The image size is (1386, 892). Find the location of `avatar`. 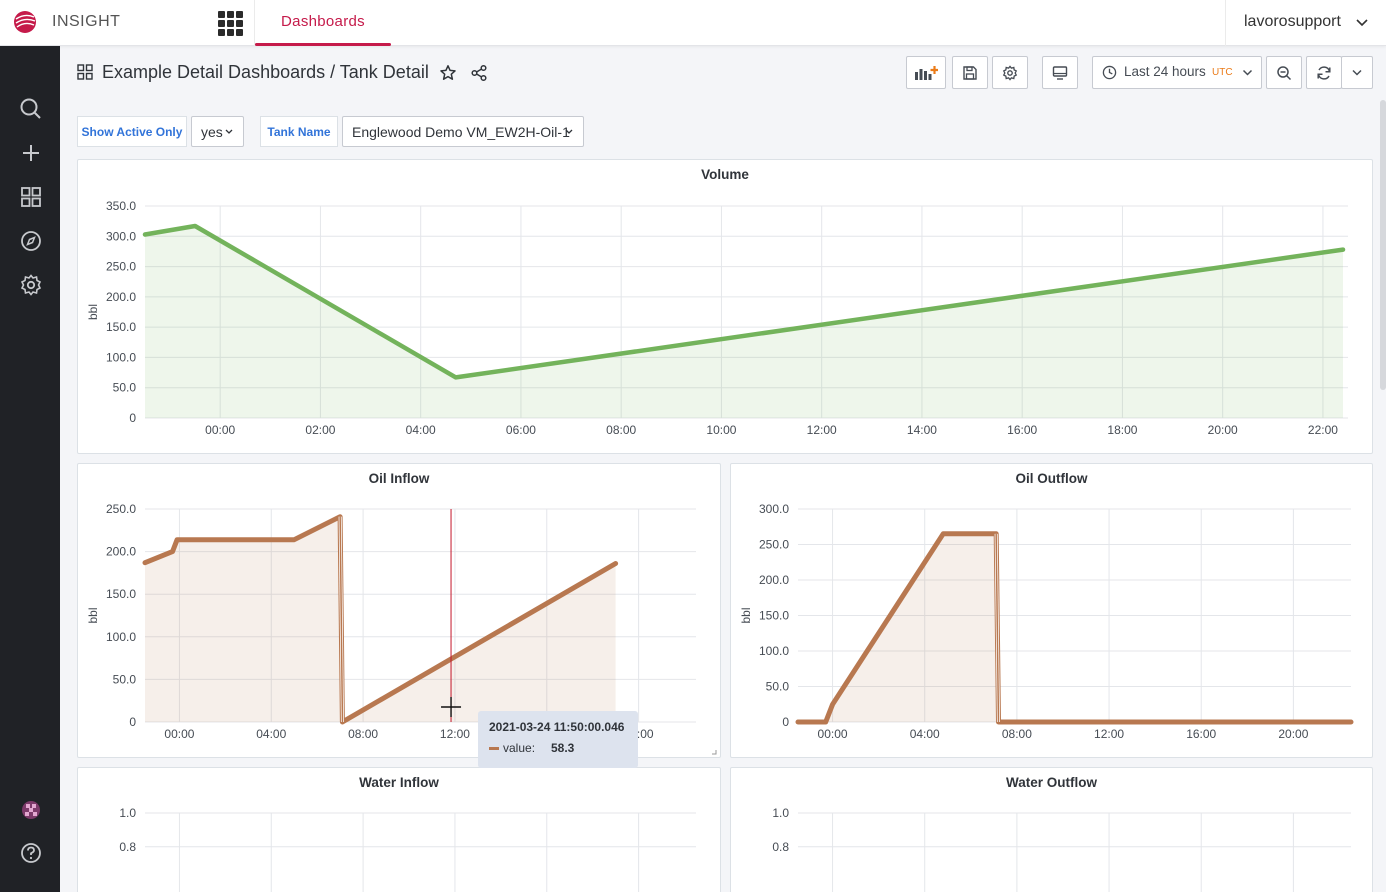

avatar is located at coordinates (31, 810).